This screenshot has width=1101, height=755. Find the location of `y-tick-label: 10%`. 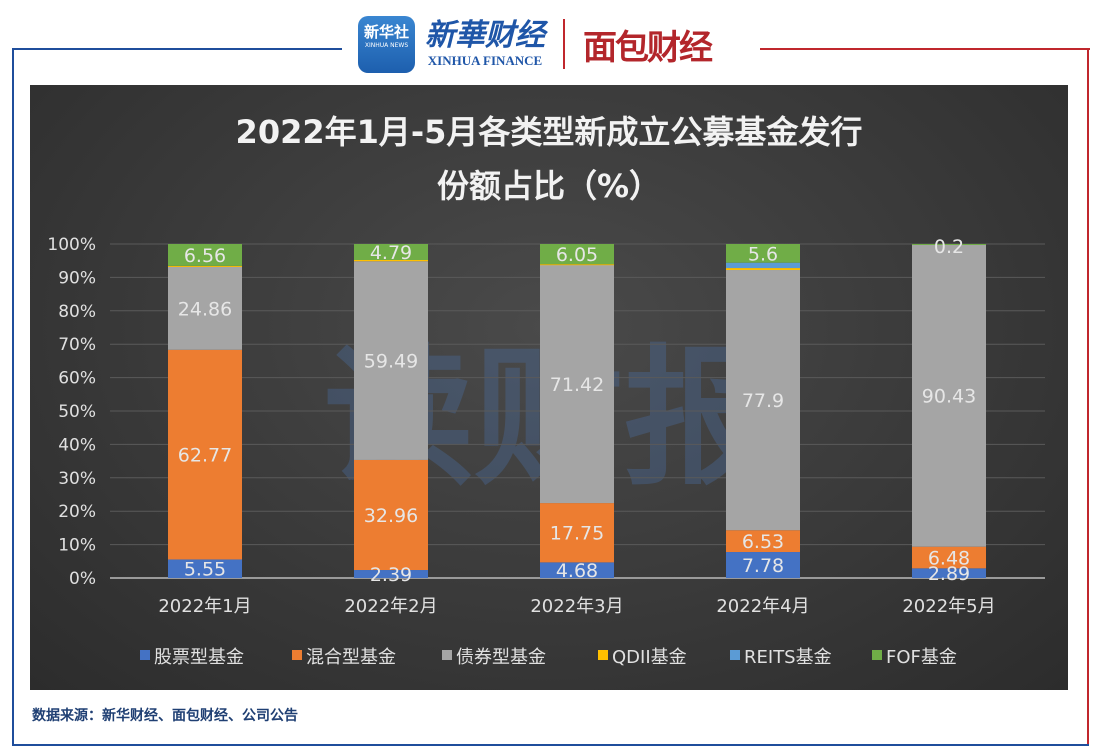

y-tick-label: 10% is located at coordinates (77, 546).